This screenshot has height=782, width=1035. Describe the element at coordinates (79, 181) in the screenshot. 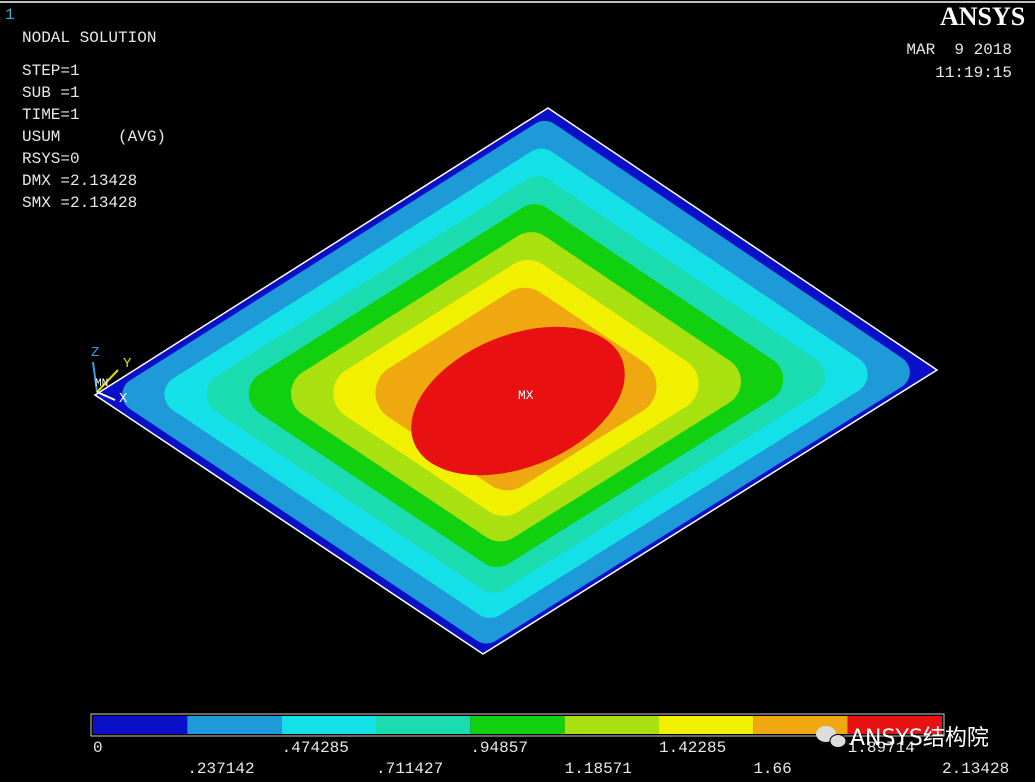

I see `info-line: DMX =2.13428` at that location.